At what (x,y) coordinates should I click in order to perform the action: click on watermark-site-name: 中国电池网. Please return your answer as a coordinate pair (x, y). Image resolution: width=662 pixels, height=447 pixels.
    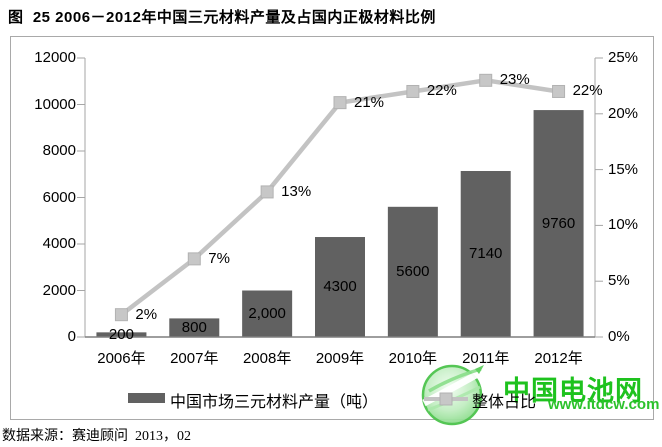
    Looking at the image, I should click on (573, 391).